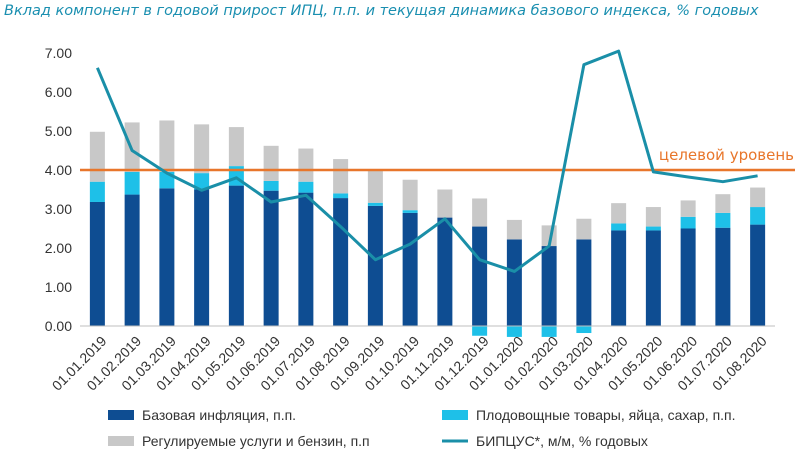 The image size is (800, 458). I want to click on legend-label: Регулируемые услуги и бензин, п.п, so click(256, 441).